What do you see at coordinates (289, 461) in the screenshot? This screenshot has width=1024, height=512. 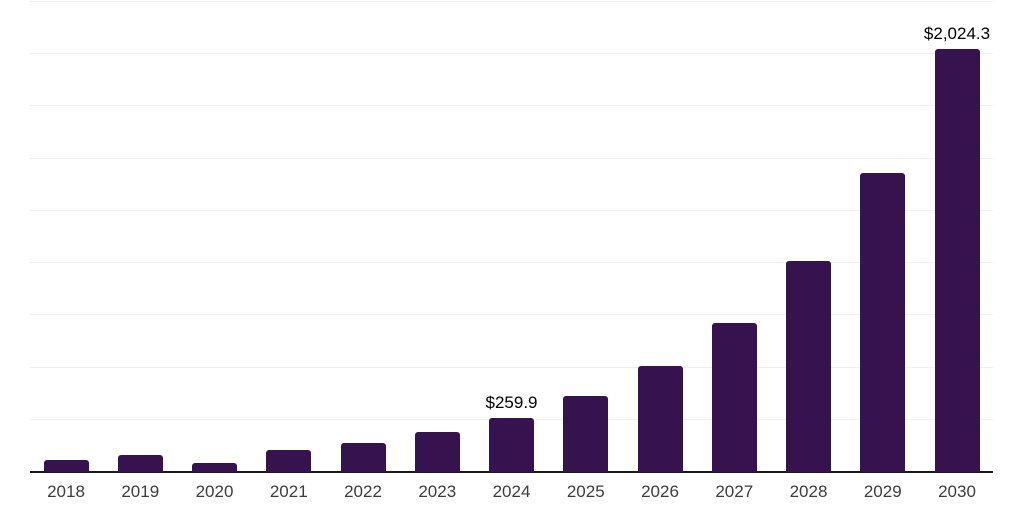 I see `bar-2021` at bounding box center [289, 461].